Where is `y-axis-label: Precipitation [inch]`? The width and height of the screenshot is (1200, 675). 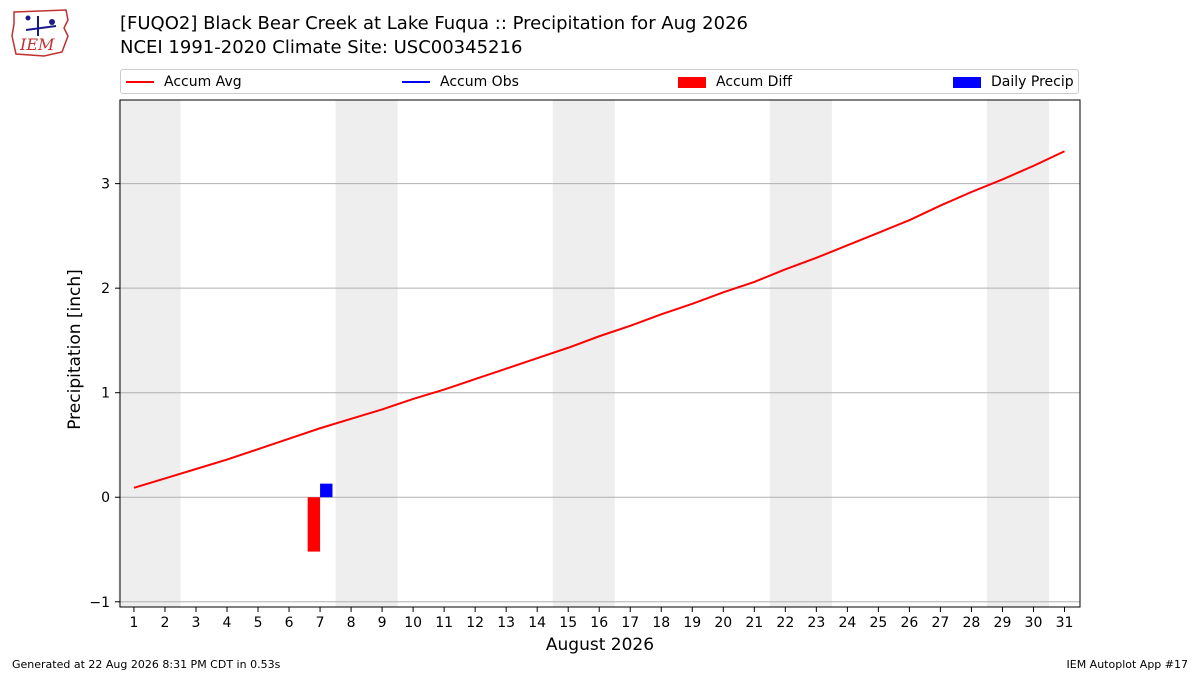 y-axis-label: Precipitation [inch] is located at coordinates (75, 349).